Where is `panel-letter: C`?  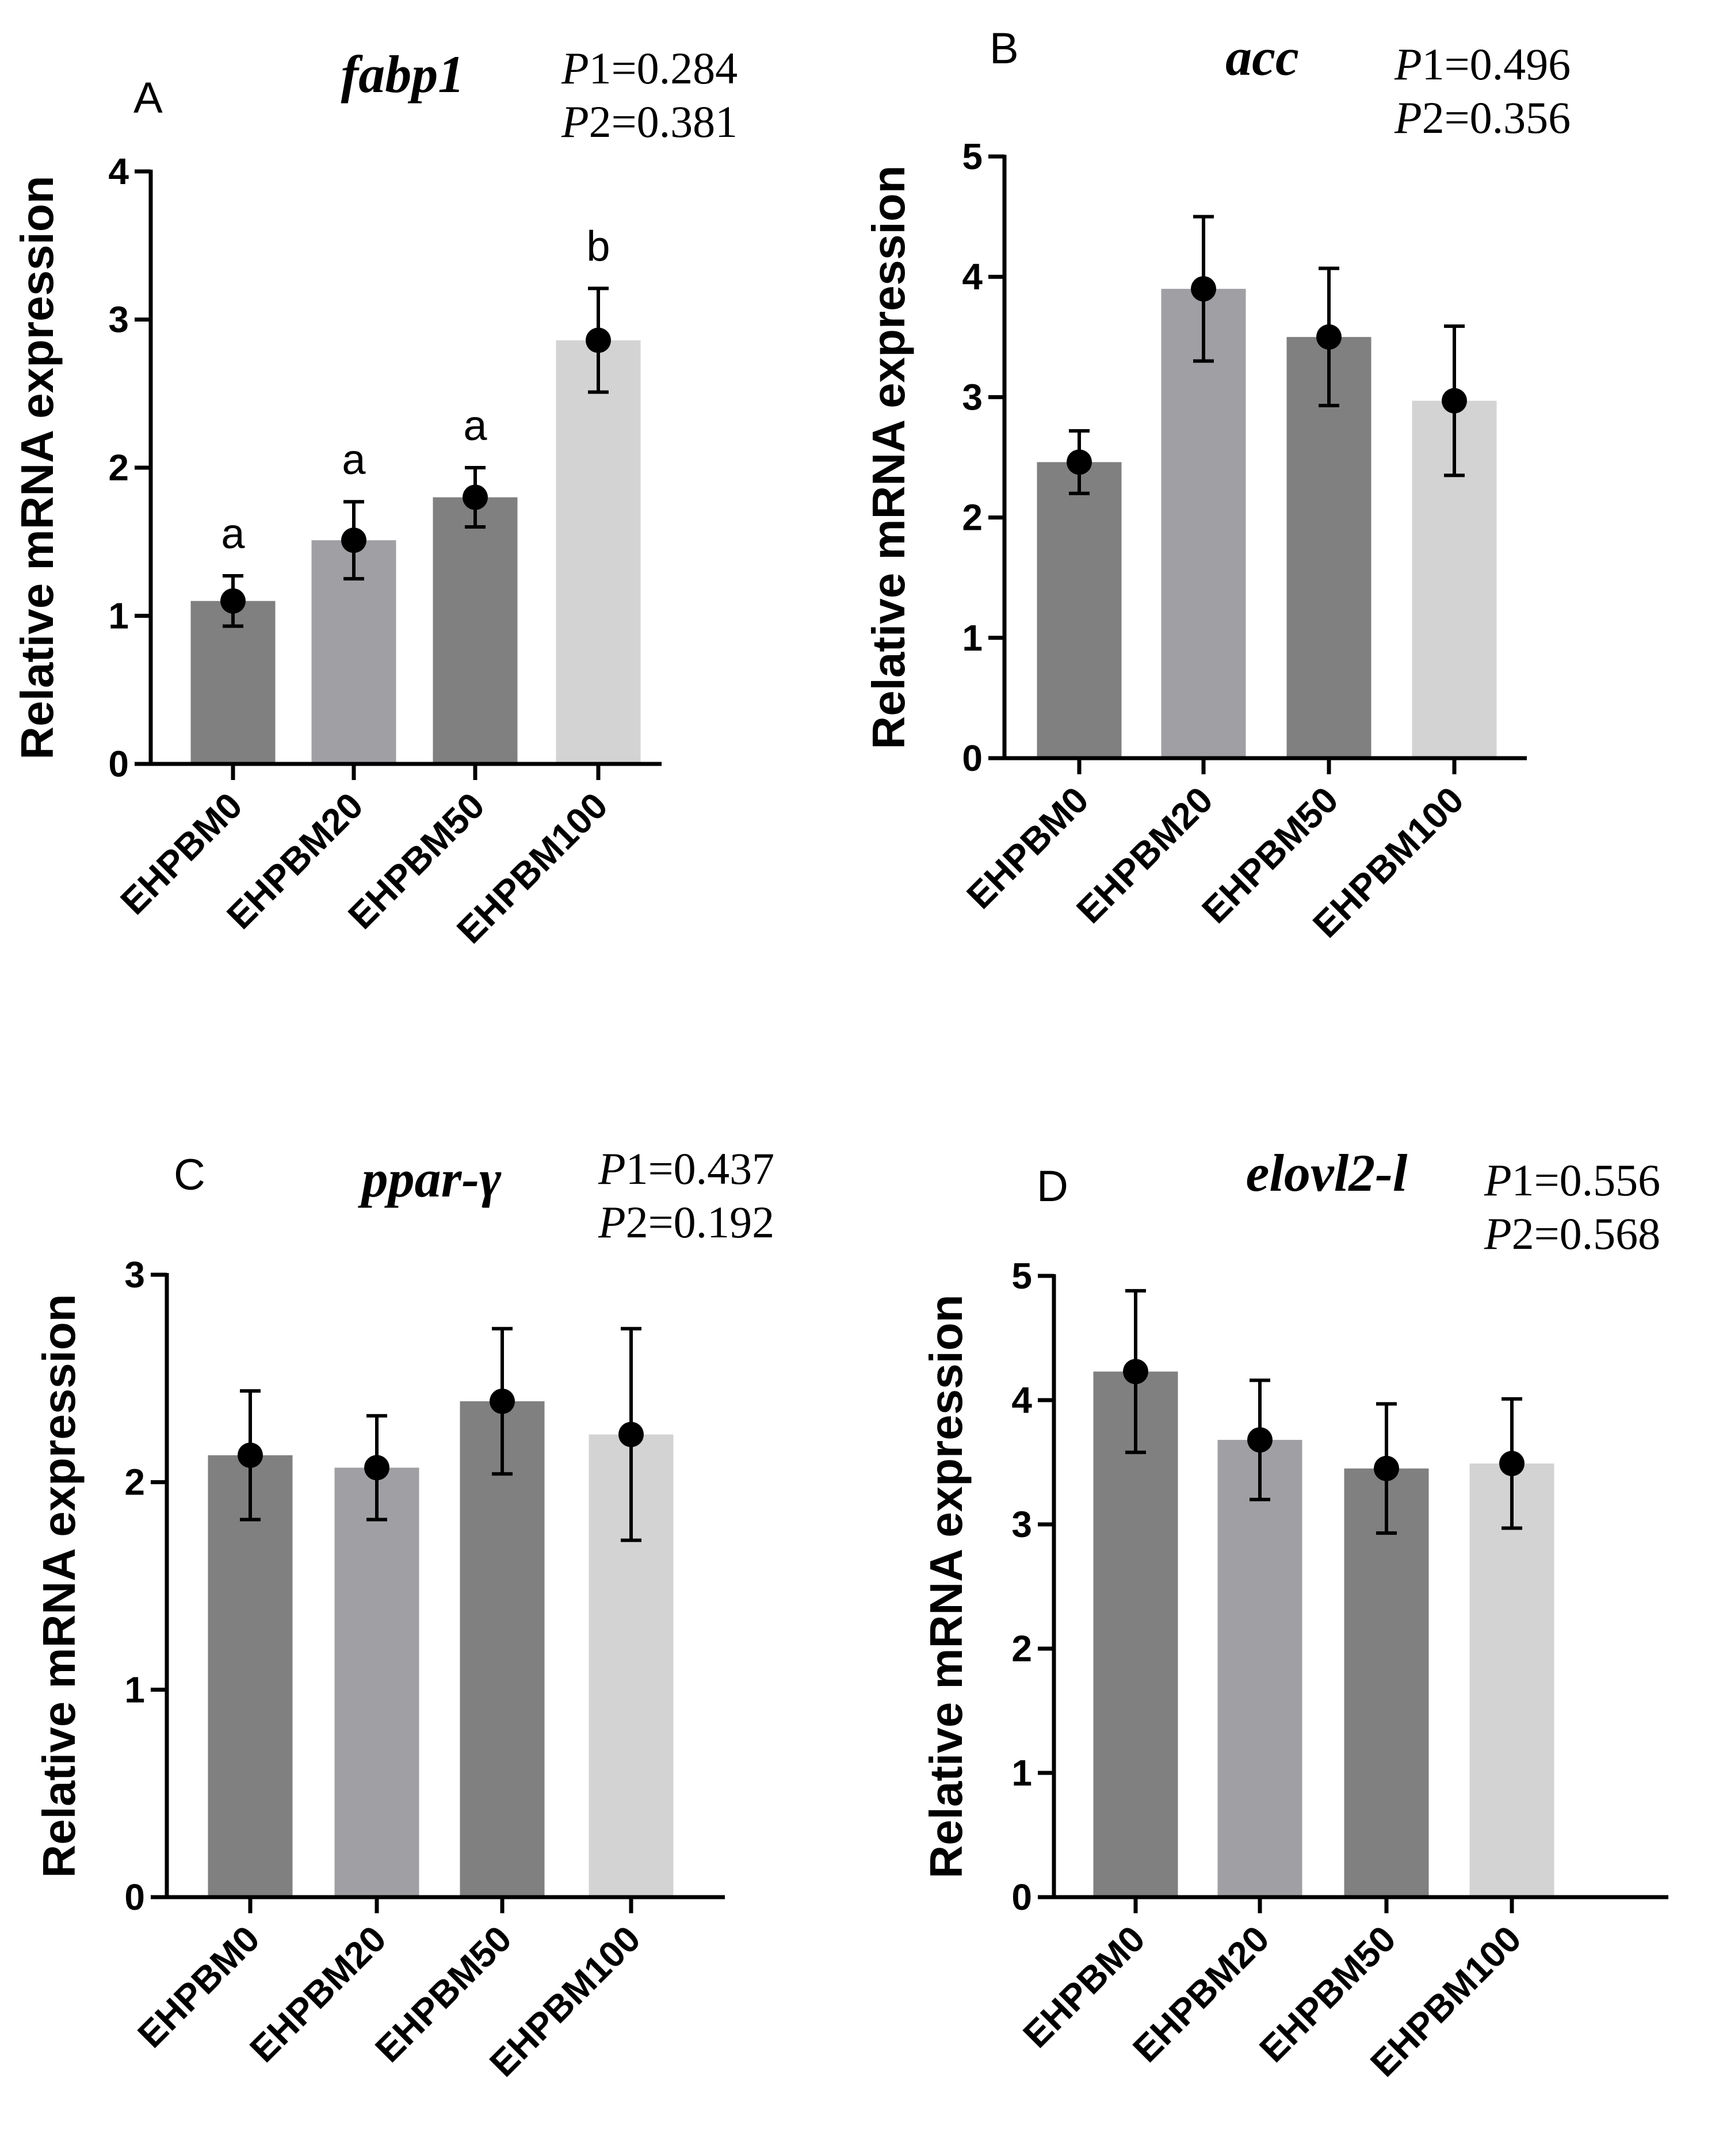 panel-letter: C is located at coordinates (189, 1174).